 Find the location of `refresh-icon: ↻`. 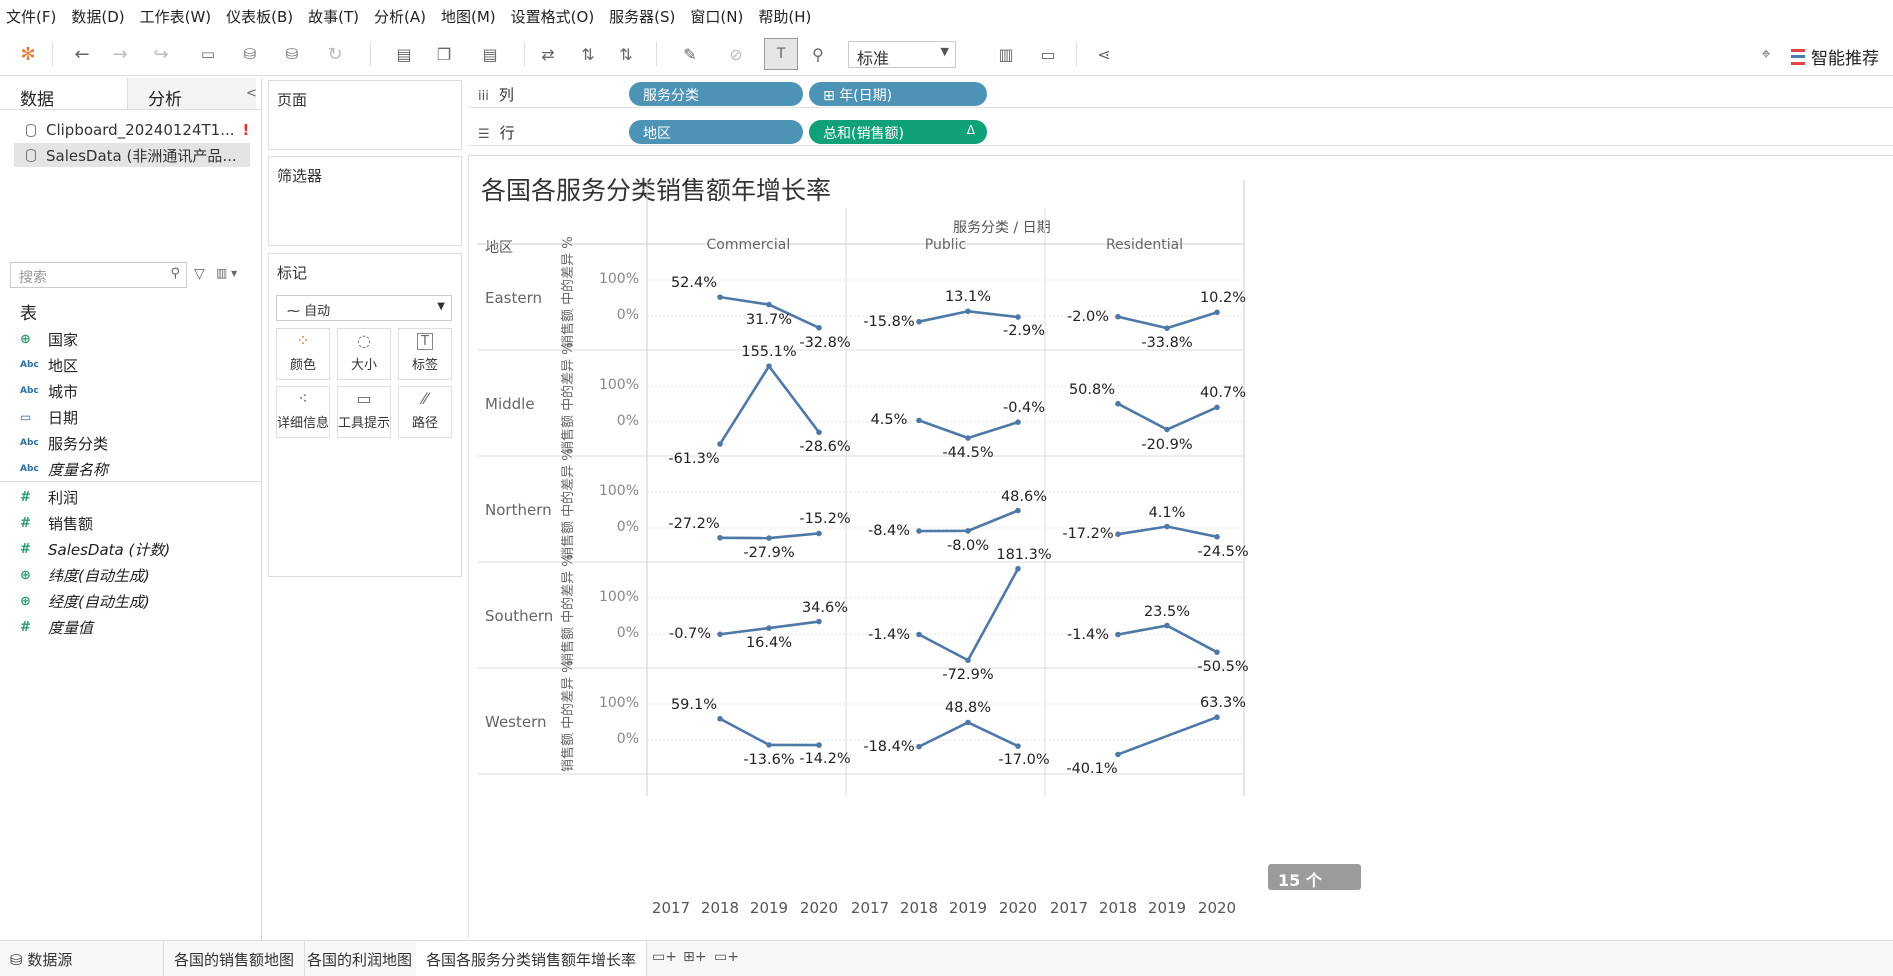

refresh-icon: ↻ is located at coordinates (335, 54).